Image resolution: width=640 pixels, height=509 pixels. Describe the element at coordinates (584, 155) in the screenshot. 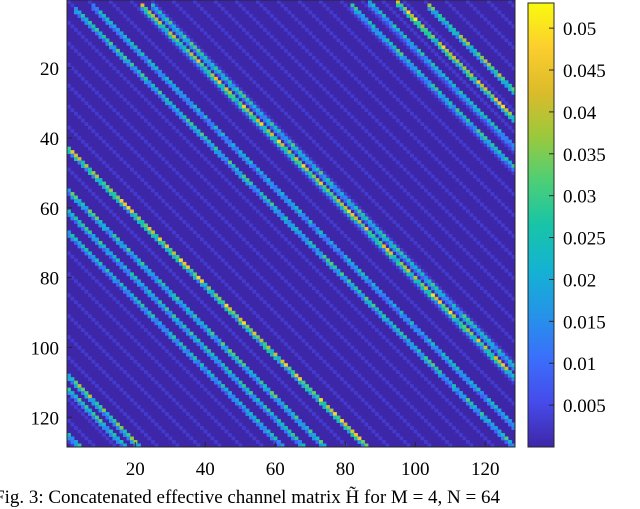

I see `colorbar-tick-label: 0.035` at that location.